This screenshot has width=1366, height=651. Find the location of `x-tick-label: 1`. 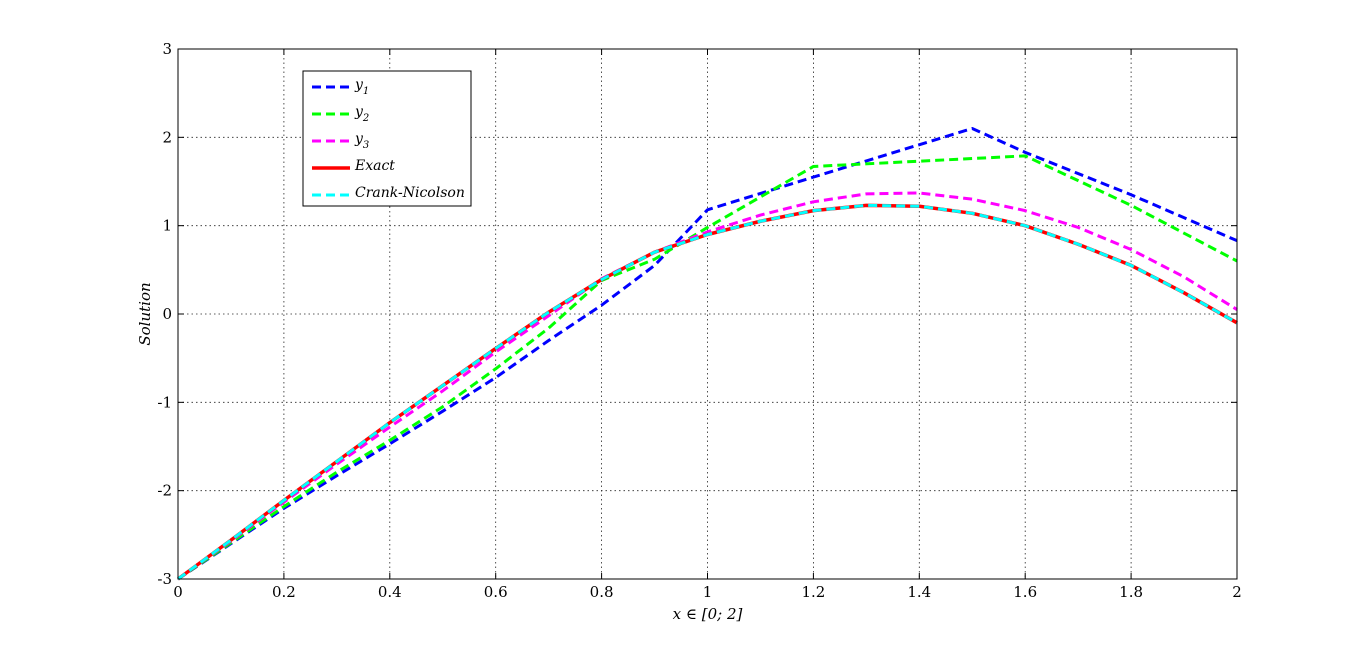

x-tick-label: 1 is located at coordinates (708, 592).